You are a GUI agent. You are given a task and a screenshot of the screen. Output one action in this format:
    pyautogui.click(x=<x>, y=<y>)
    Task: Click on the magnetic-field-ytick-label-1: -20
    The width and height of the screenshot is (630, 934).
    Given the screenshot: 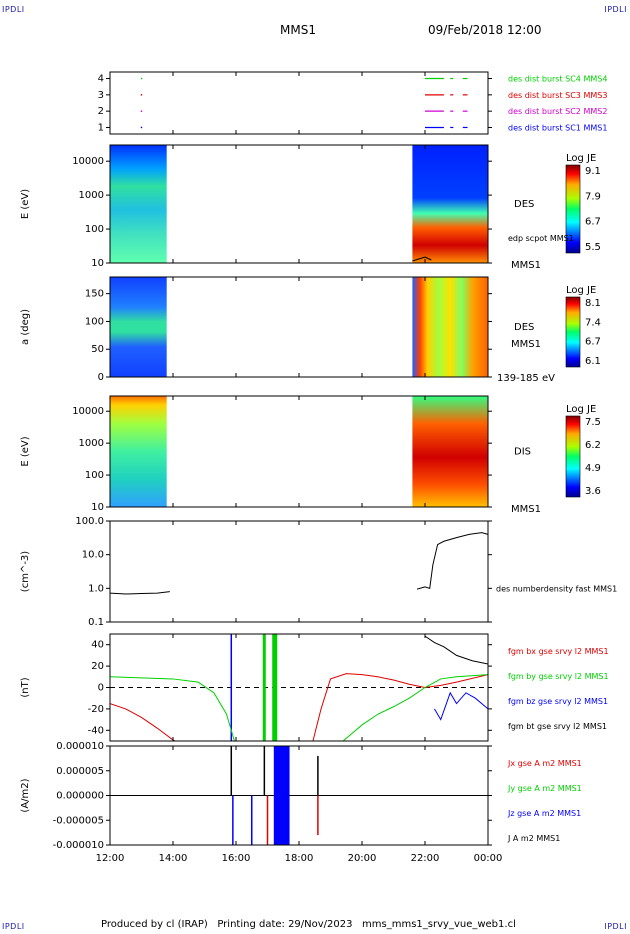 What is the action you would take?
    pyautogui.click(x=96, y=709)
    